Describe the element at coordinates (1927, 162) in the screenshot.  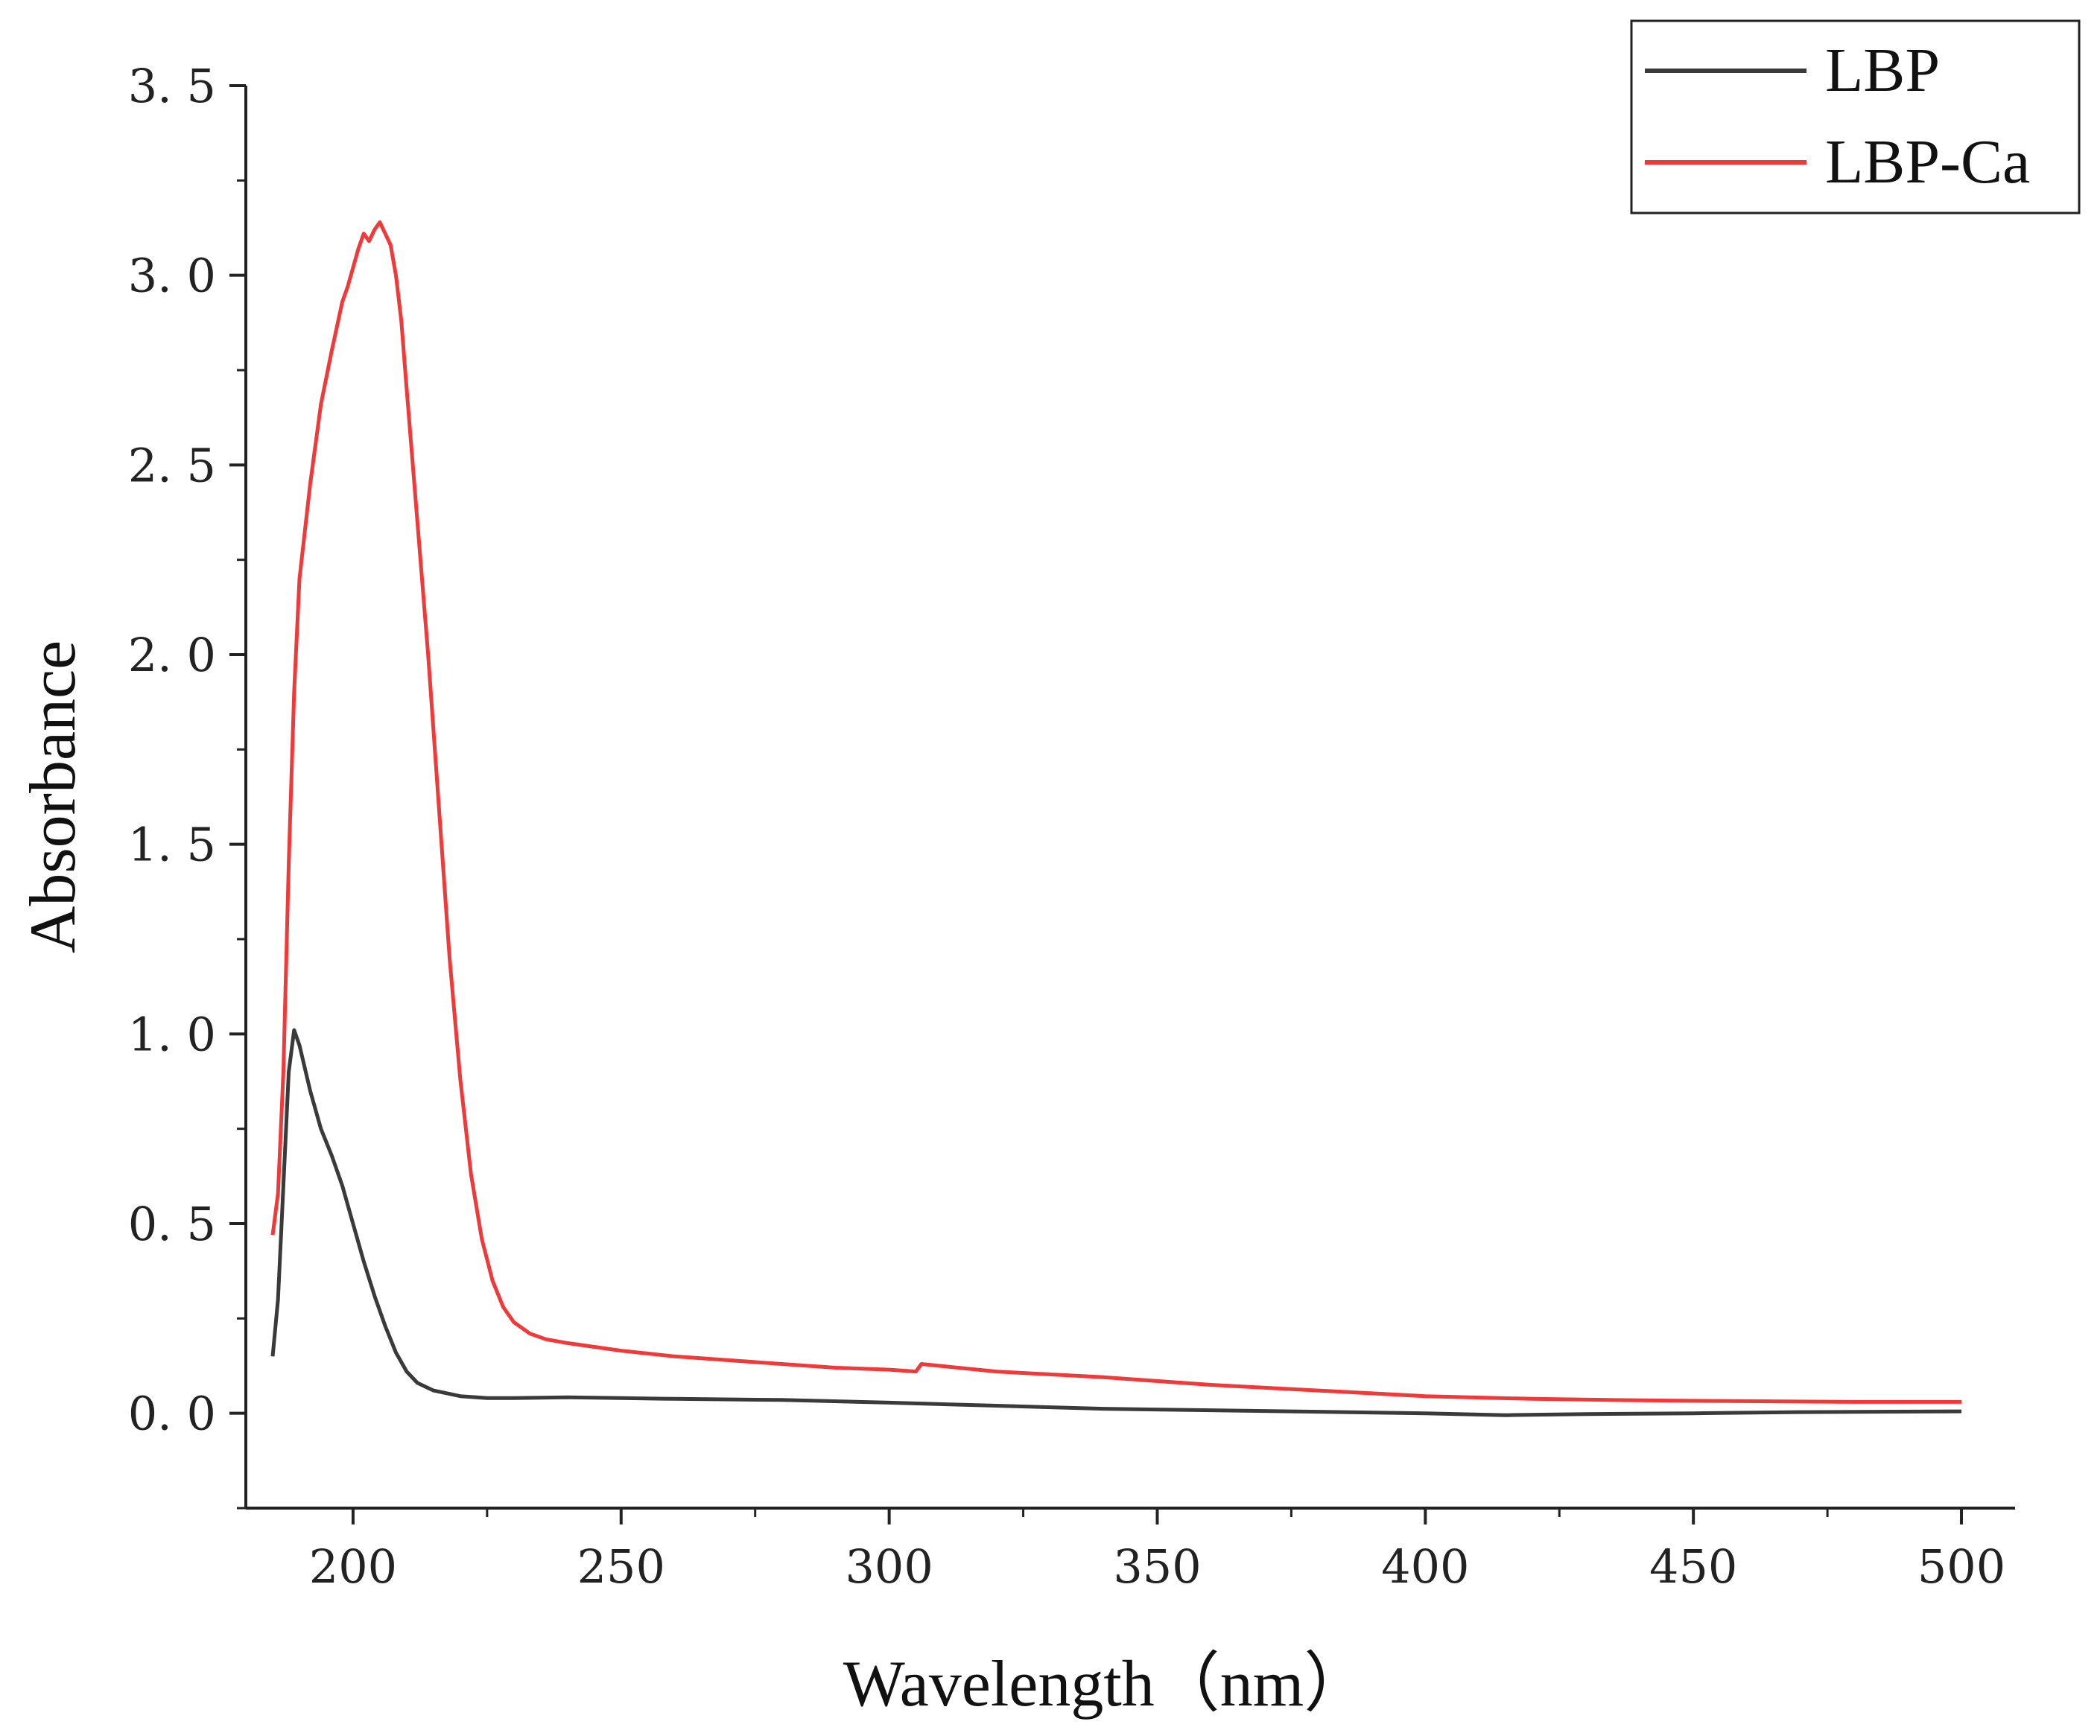
I see `legend-label-lbp-ca: LBP-Ca` at that location.